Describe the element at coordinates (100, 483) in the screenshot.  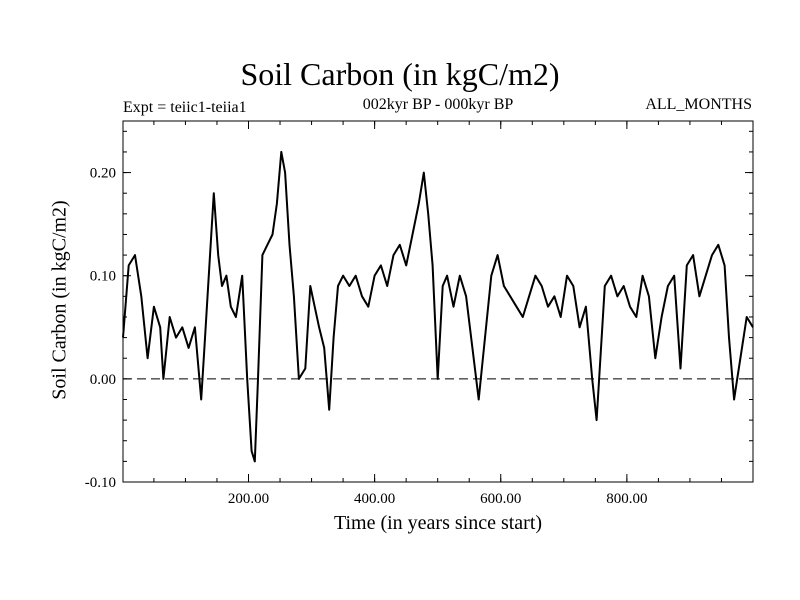
I see `y-tick-label: -0.10` at that location.